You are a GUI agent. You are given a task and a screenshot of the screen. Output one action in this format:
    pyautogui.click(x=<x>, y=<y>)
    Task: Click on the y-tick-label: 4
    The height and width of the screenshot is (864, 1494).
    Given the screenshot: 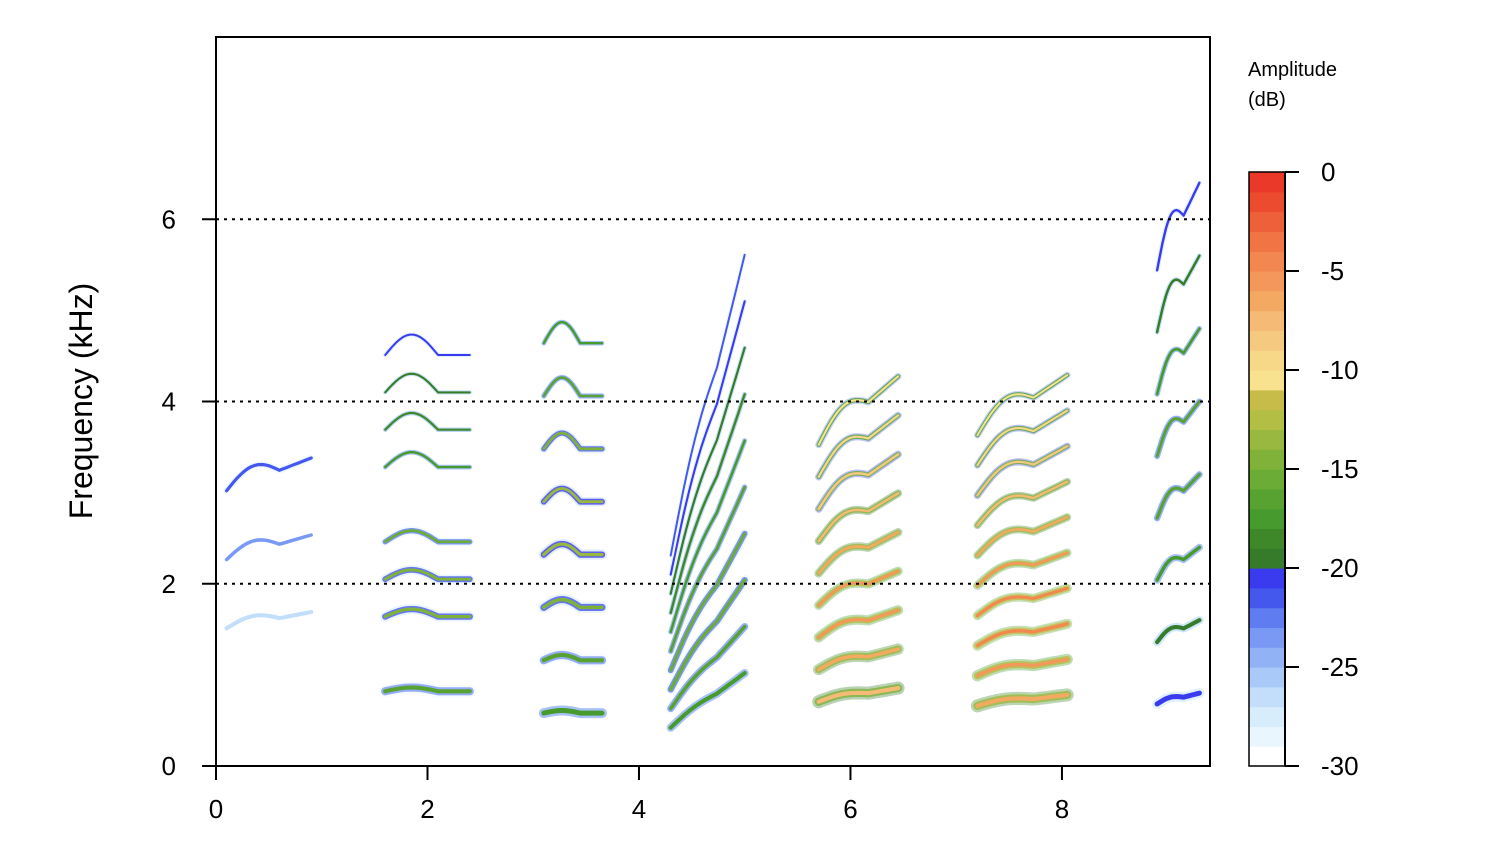 What is the action you would take?
    pyautogui.click(x=169, y=402)
    